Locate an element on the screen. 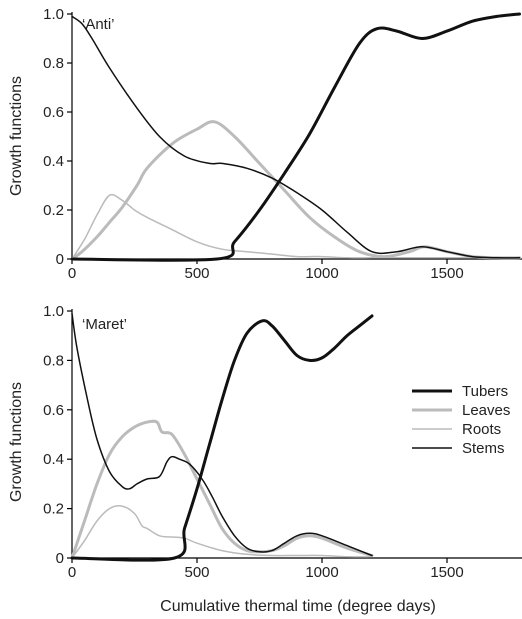  legend-label-stems: Stems is located at coordinates (483, 448).